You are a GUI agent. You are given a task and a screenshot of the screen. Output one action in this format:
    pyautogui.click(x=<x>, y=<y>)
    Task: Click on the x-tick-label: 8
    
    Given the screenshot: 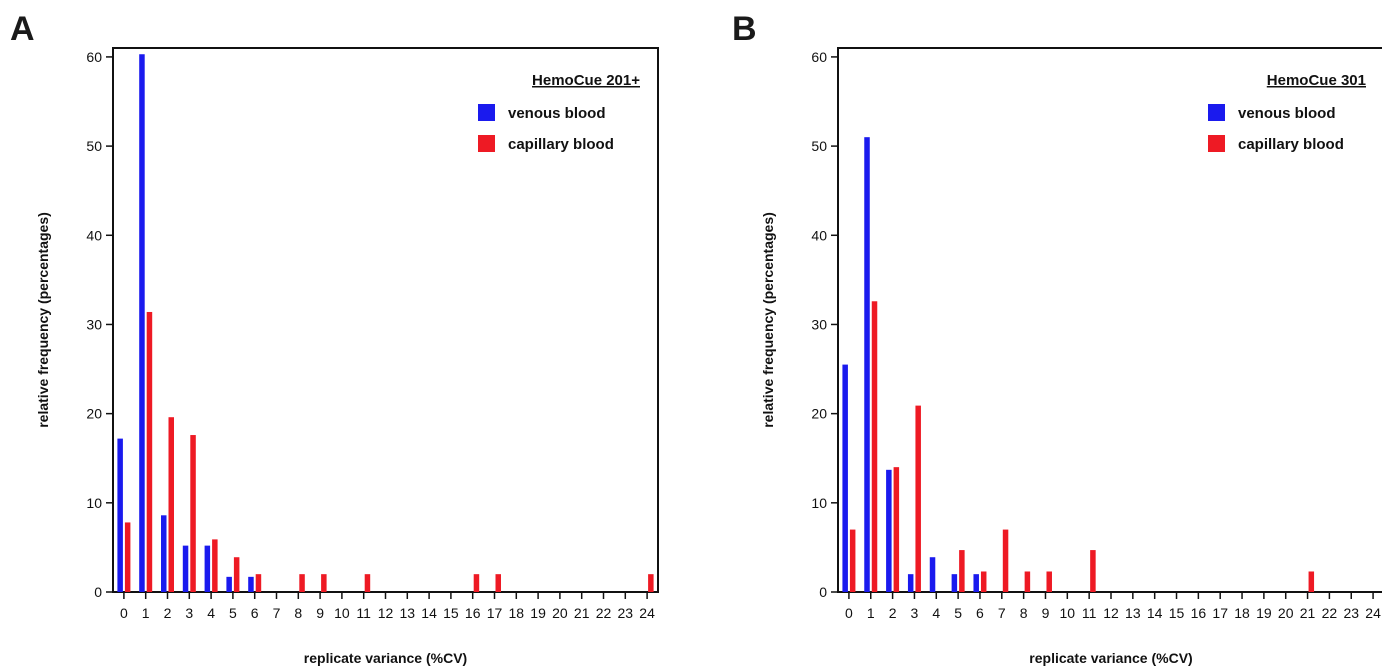 What is the action you would take?
    pyautogui.click(x=1024, y=613)
    